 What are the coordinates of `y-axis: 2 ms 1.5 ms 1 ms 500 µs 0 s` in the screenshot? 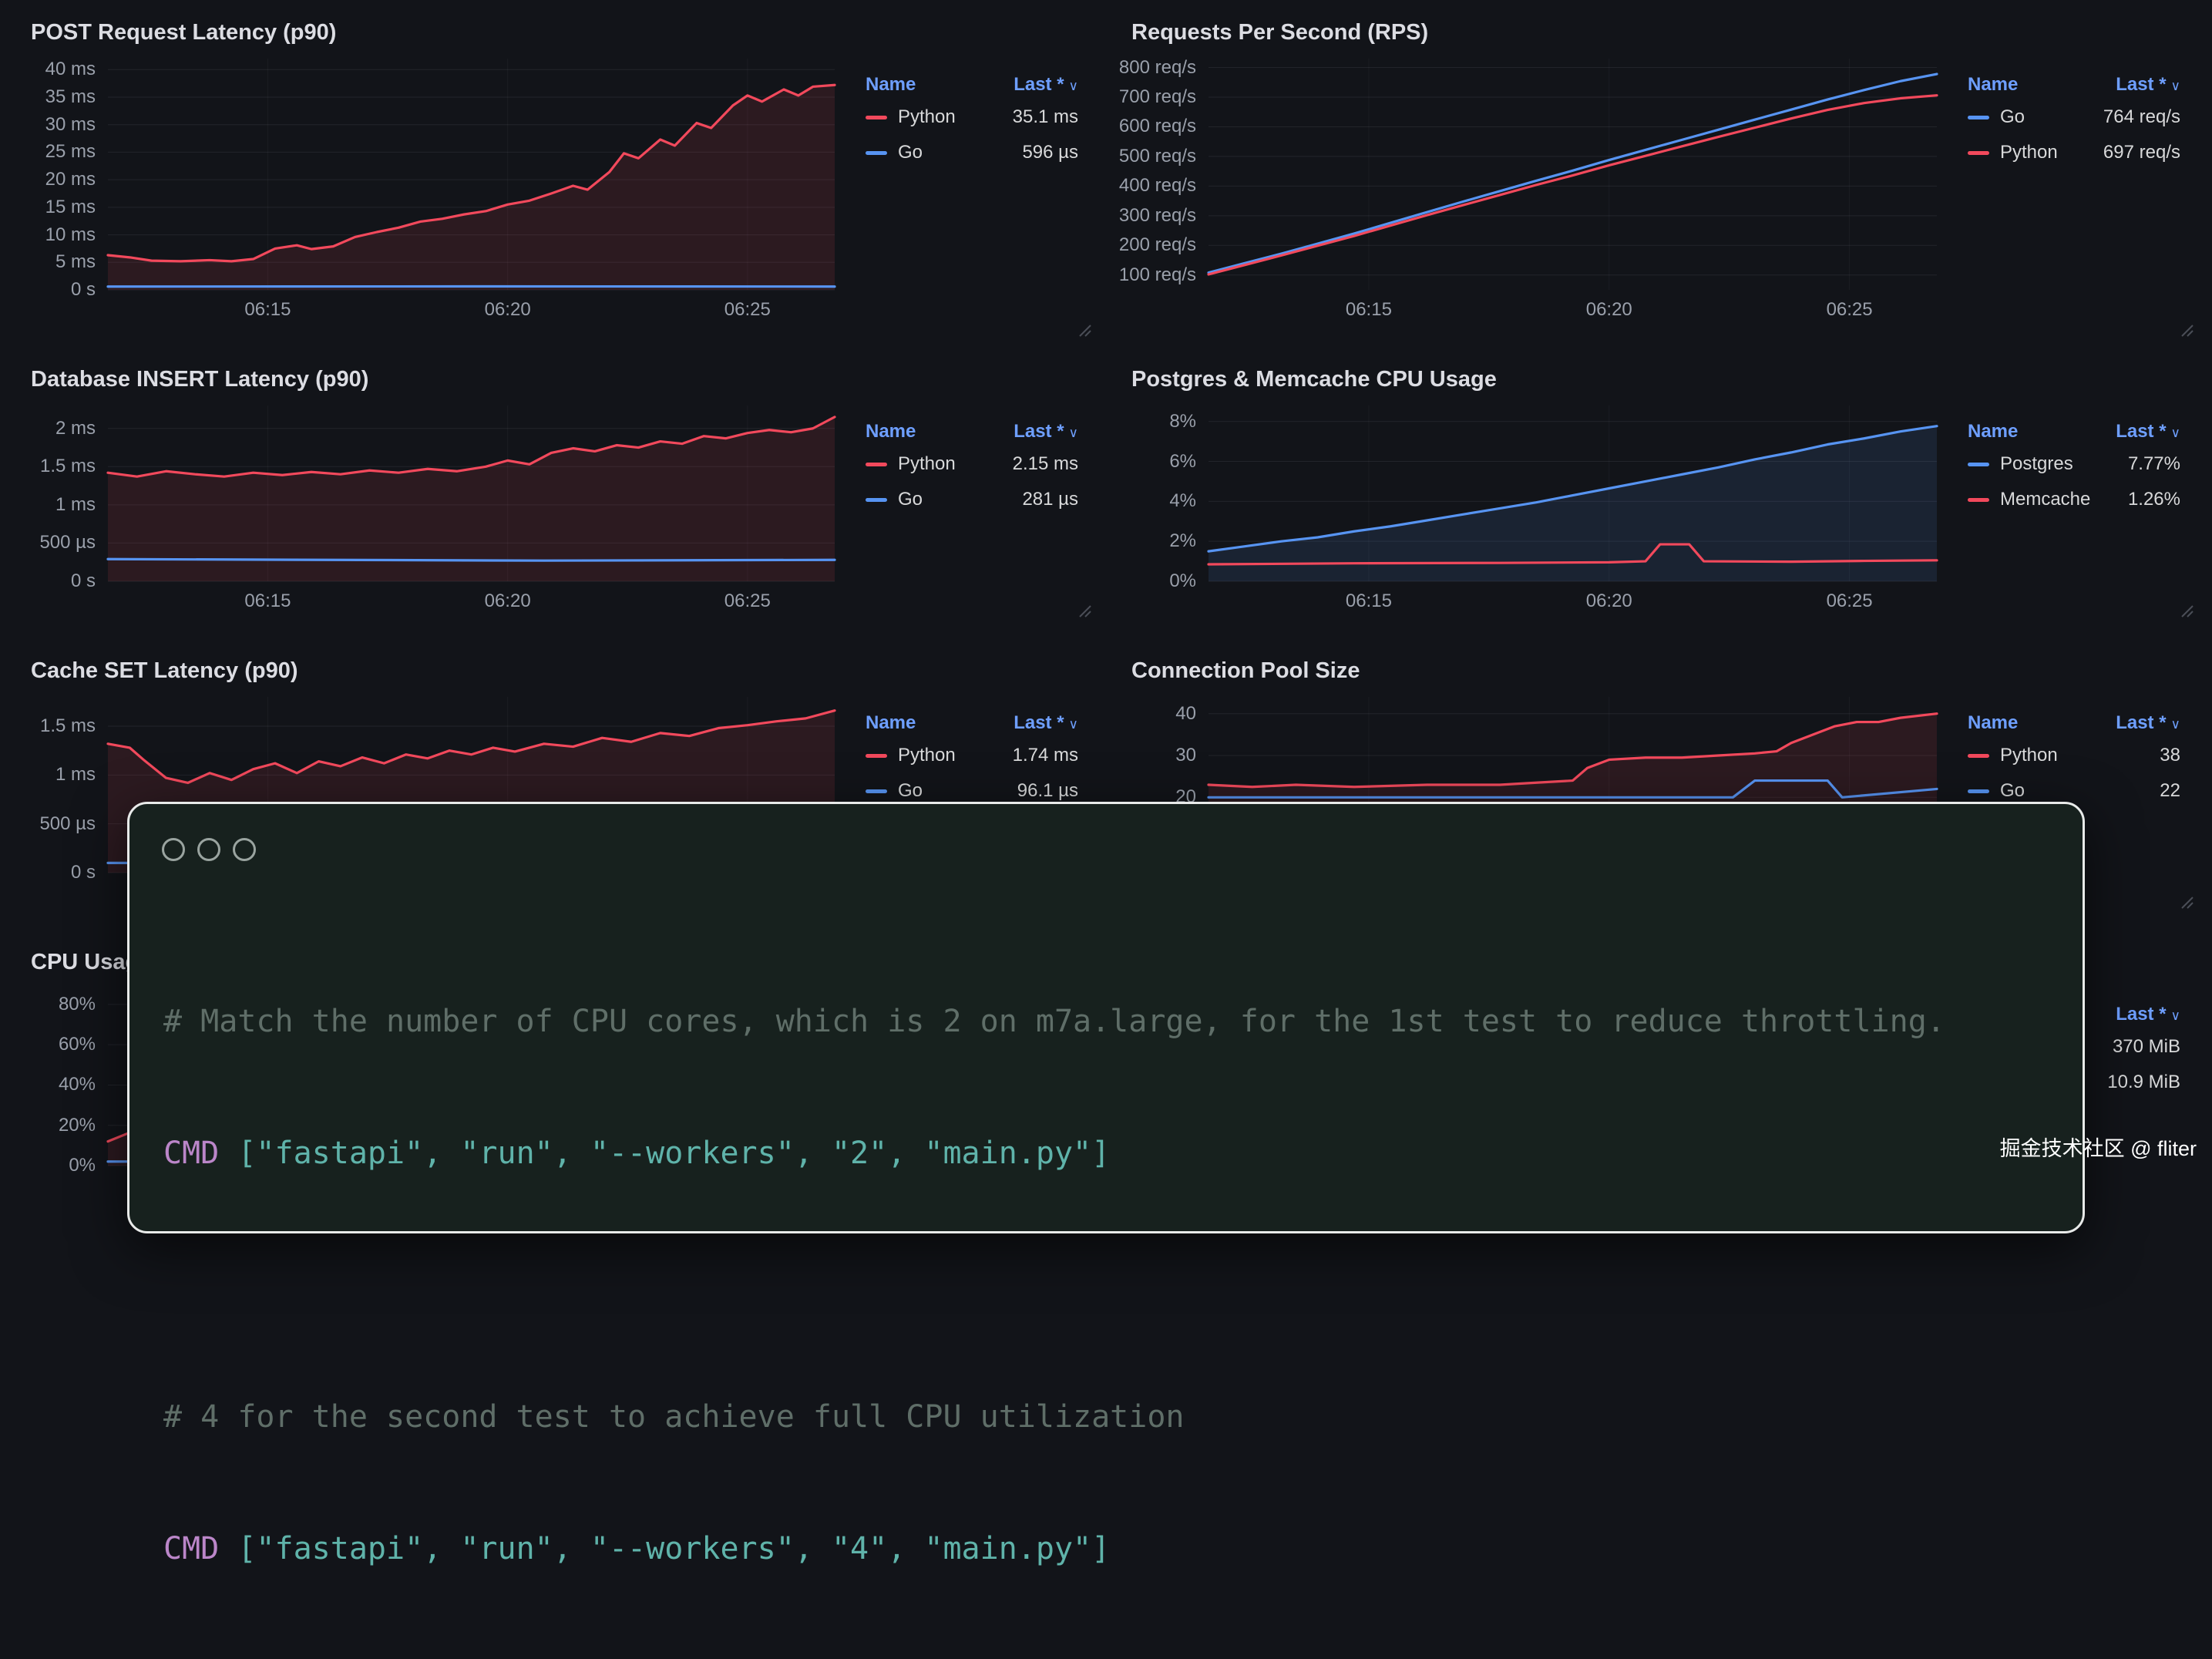 It's located at (65, 498).